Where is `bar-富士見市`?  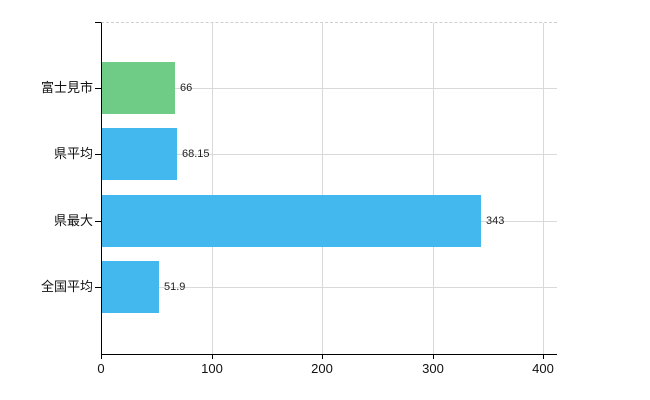
bar-富士見市 is located at coordinates (138, 88).